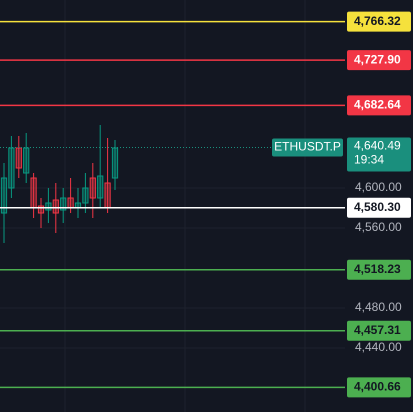 Image resolution: width=413 pixels, height=412 pixels. What do you see at coordinates (378, 227) in the screenshot?
I see `y-tick-label: 4,560.00` at bounding box center [378, 227].